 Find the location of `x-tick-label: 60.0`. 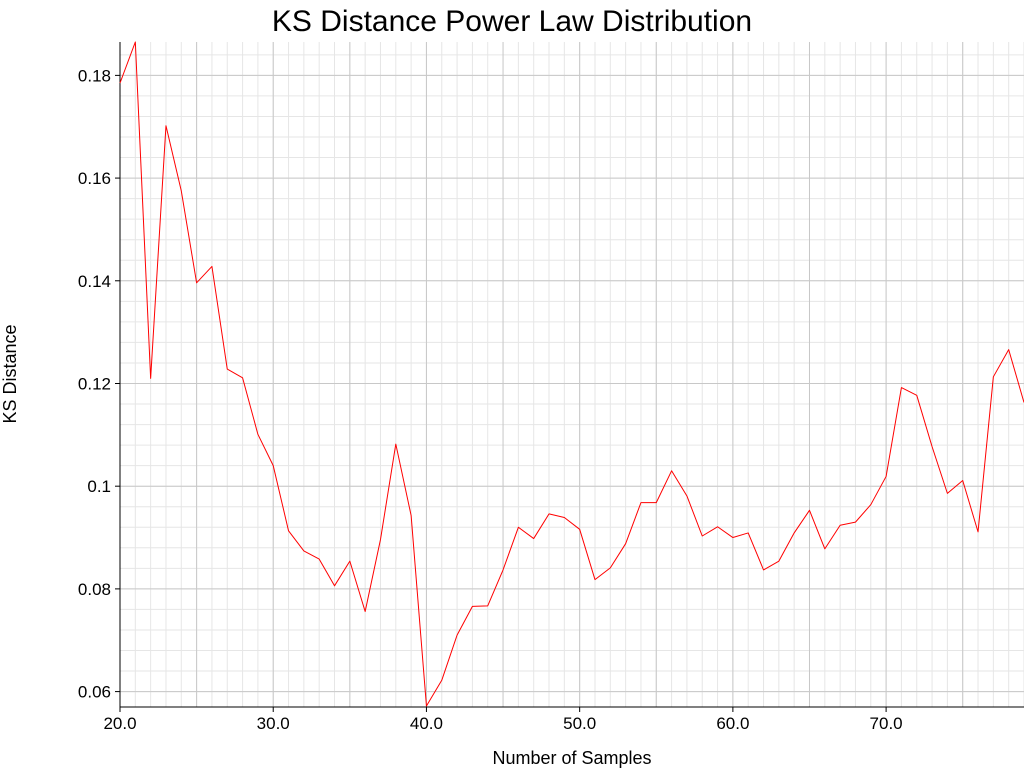

x-tick-label: 60.0 is located at coordinates (732, 723).